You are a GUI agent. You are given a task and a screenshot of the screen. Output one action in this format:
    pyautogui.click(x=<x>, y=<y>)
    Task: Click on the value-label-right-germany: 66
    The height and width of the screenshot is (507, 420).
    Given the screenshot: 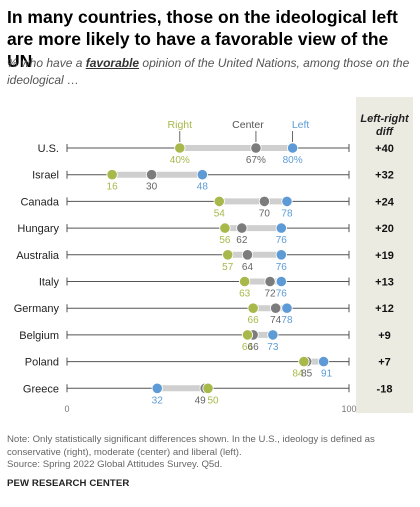 What is the action you would take?
    pyautogui.click(x=254, y=320)
    